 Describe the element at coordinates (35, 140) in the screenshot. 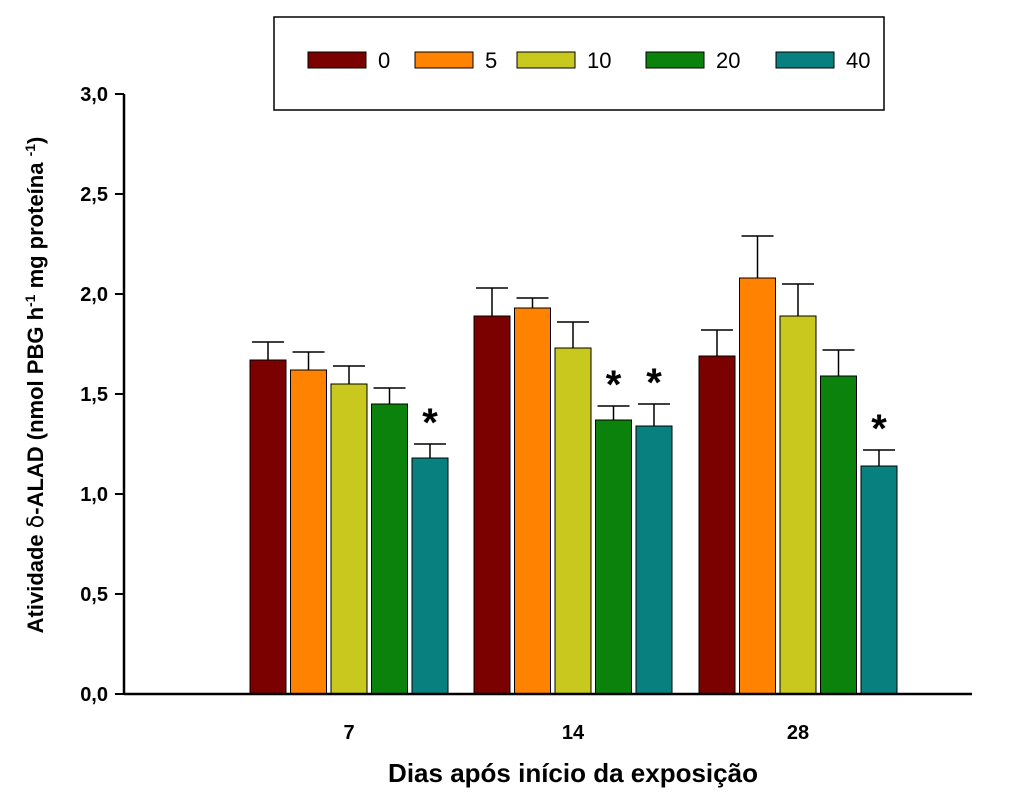

I see `y-axis-label-part: )` at that location.